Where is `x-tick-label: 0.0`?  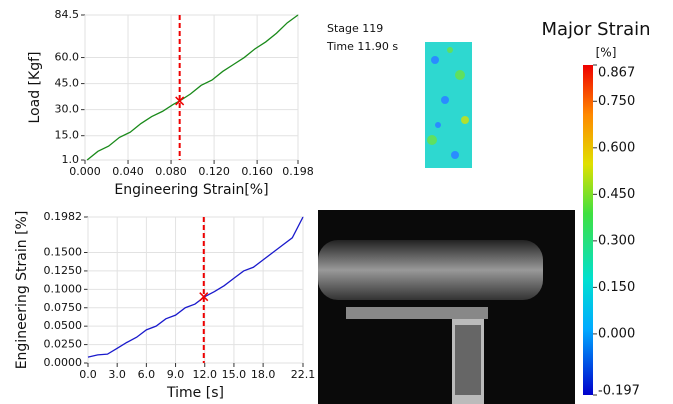
x-tick-label: 0.0 is located at coordinates (88, 374).